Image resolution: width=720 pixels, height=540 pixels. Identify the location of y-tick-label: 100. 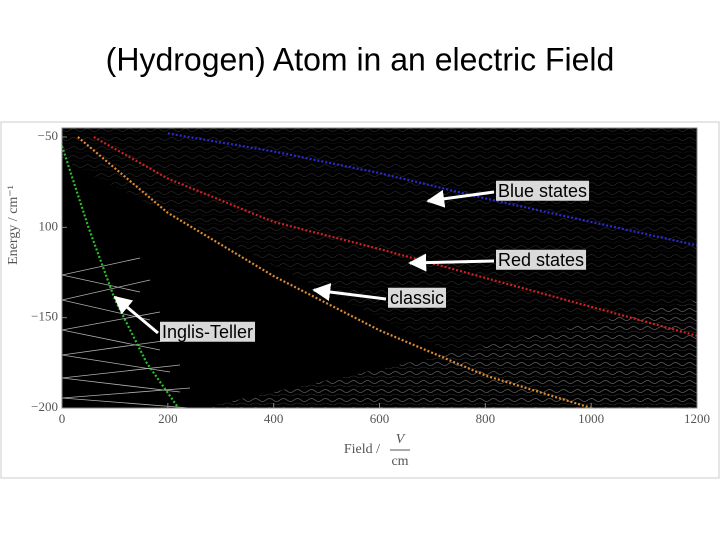
(49, 225).